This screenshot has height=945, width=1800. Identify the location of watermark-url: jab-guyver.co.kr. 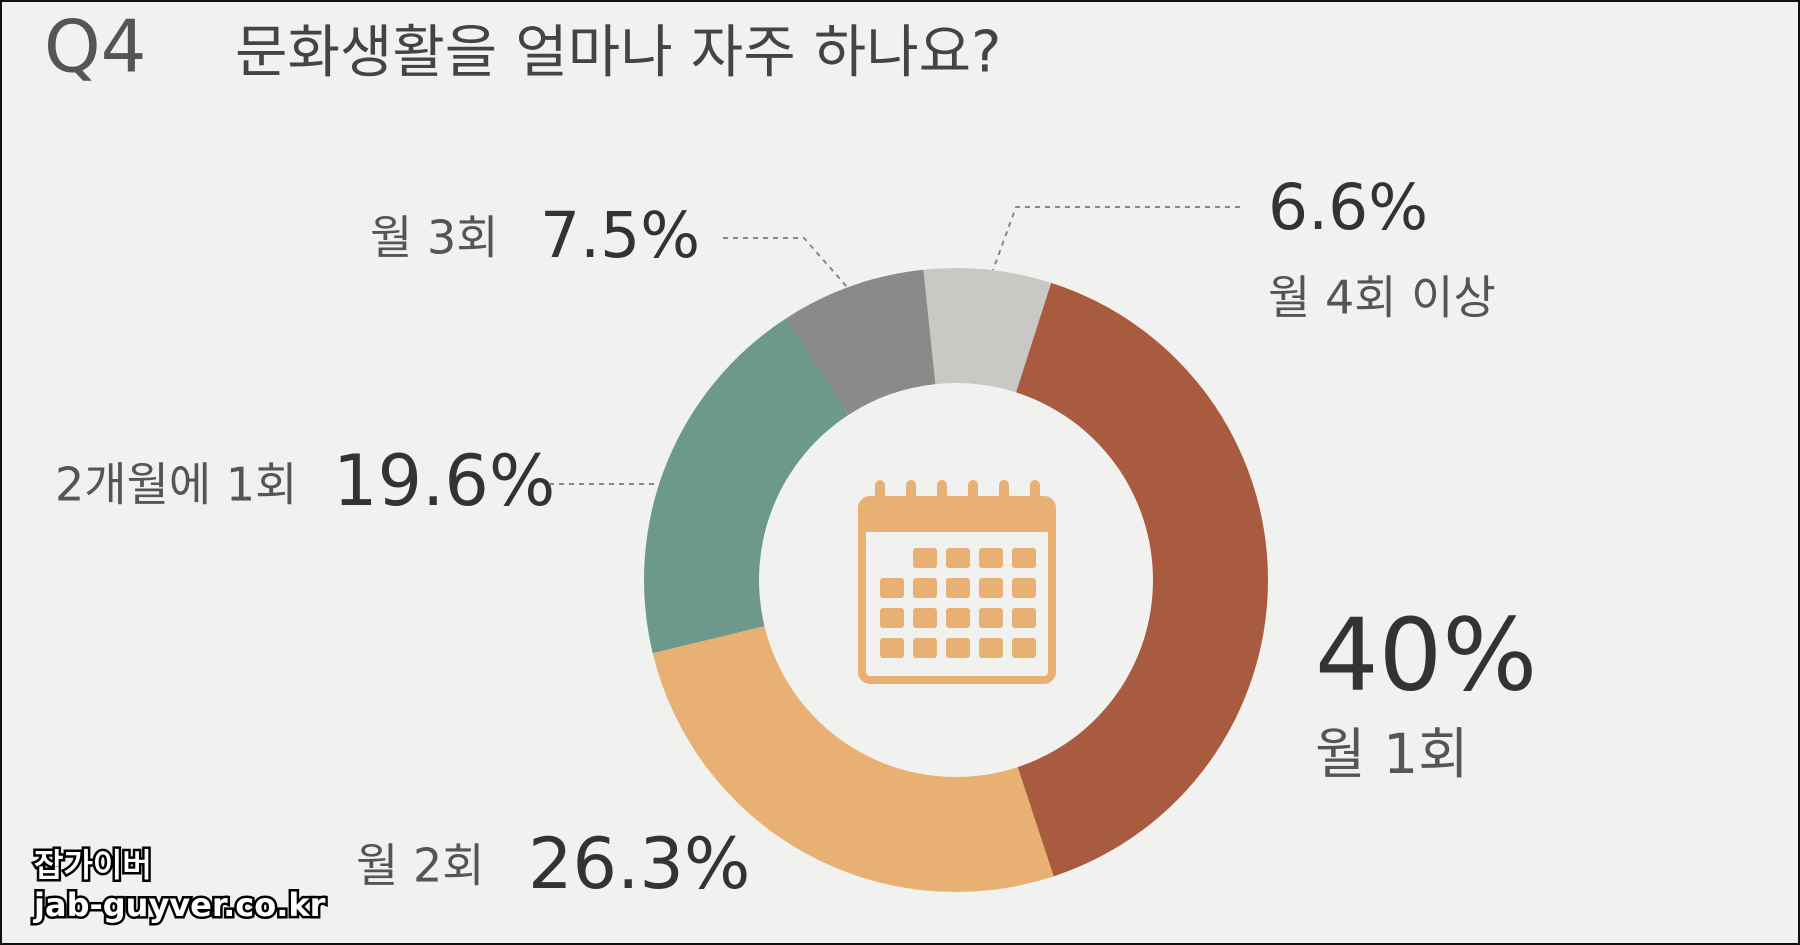
(179, 905).